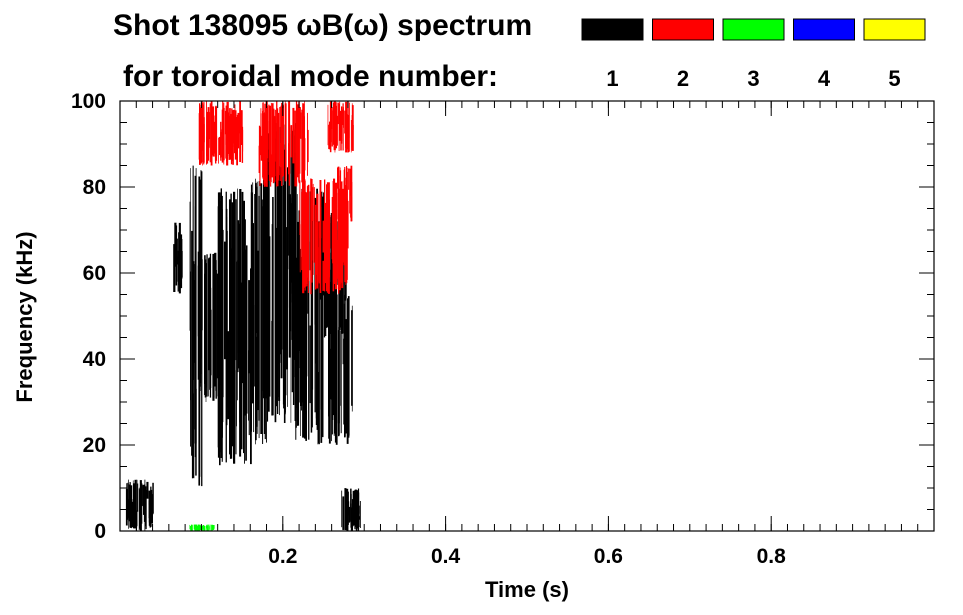 The height and width of the screenshot is (615, 963). I want to click on x-tick-label: 0.8, so click(772, 556).